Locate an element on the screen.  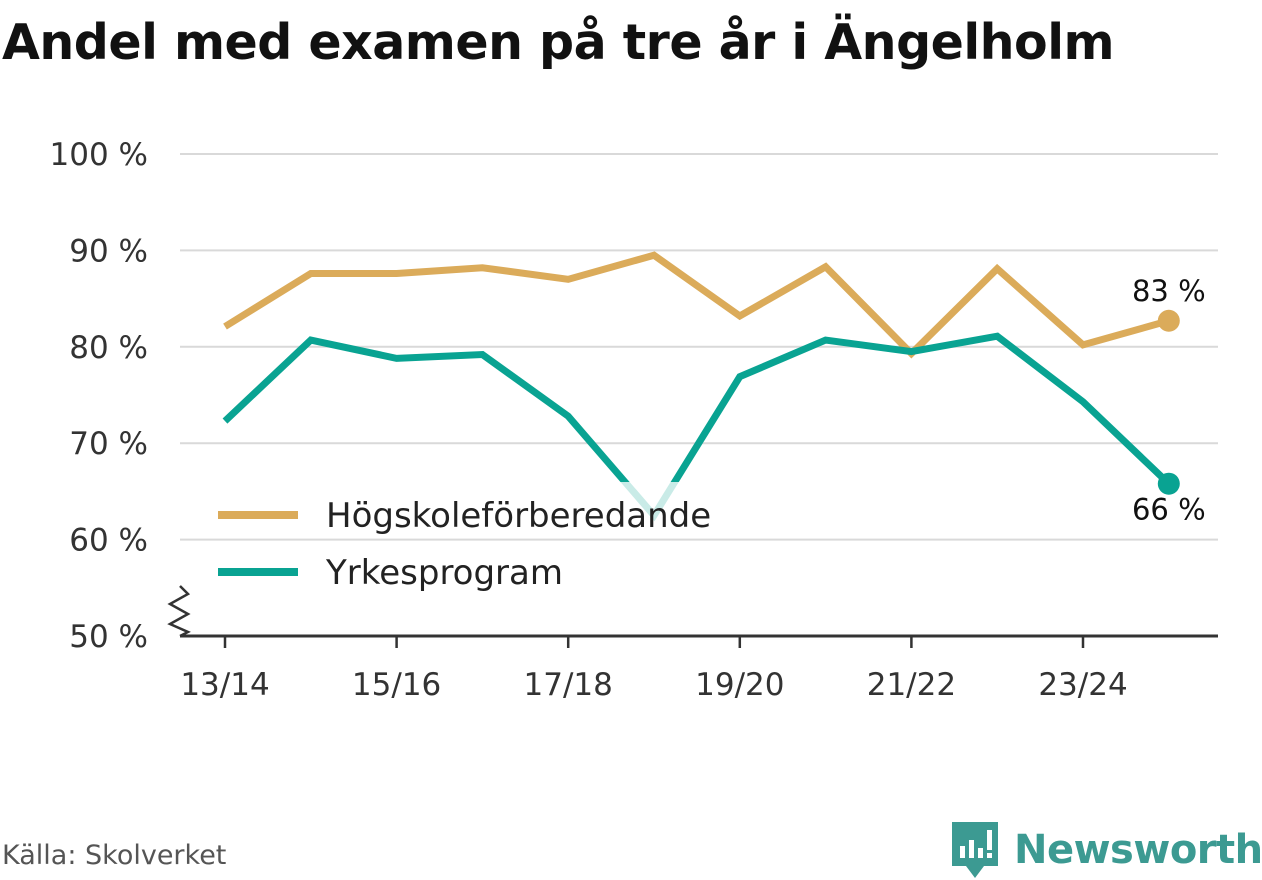
axis-break-icon is located at coordinates (179, 611).